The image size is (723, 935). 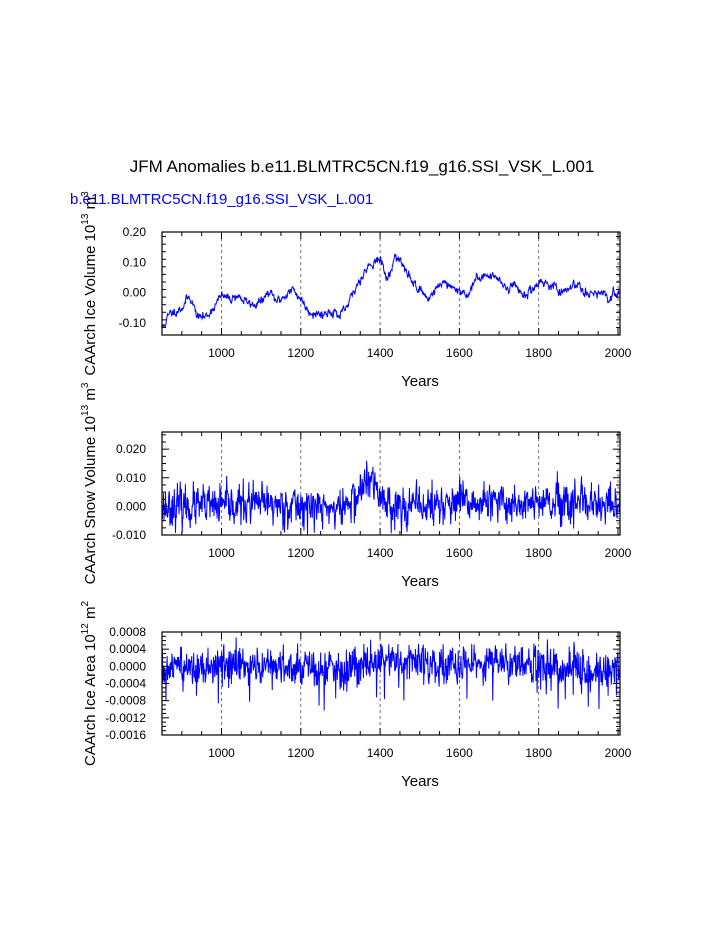 What do you see at coordinates (89, 684) in the screenshot?
I see `y-axis-label: CAArch Ice Area 1012 m2` at bounding box center [89, 684].